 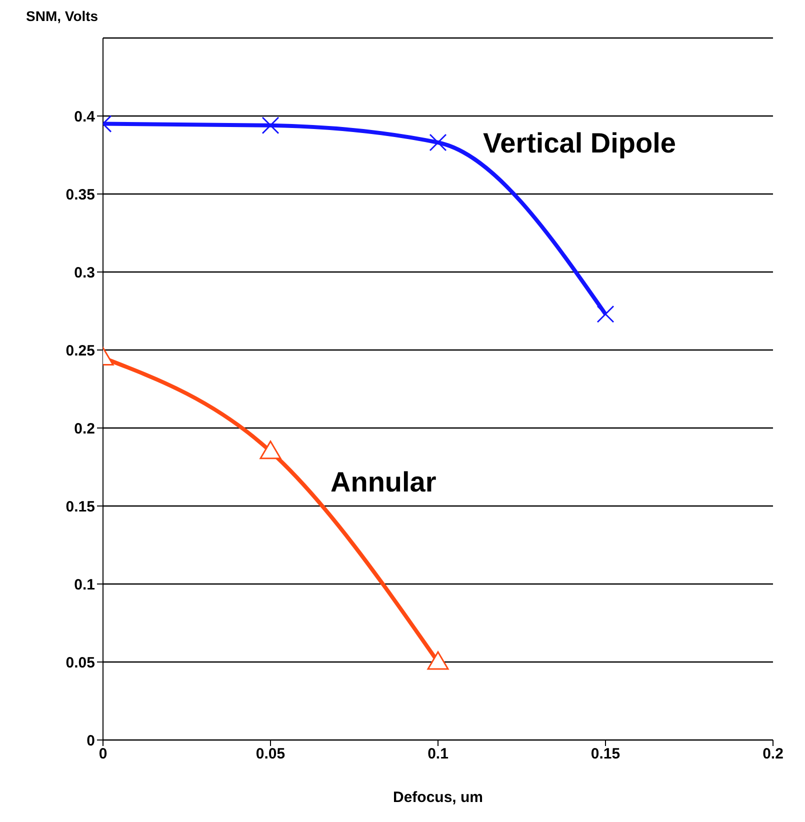 I want to click on y-tick-label: 0.25, so click(x=80, y=351).